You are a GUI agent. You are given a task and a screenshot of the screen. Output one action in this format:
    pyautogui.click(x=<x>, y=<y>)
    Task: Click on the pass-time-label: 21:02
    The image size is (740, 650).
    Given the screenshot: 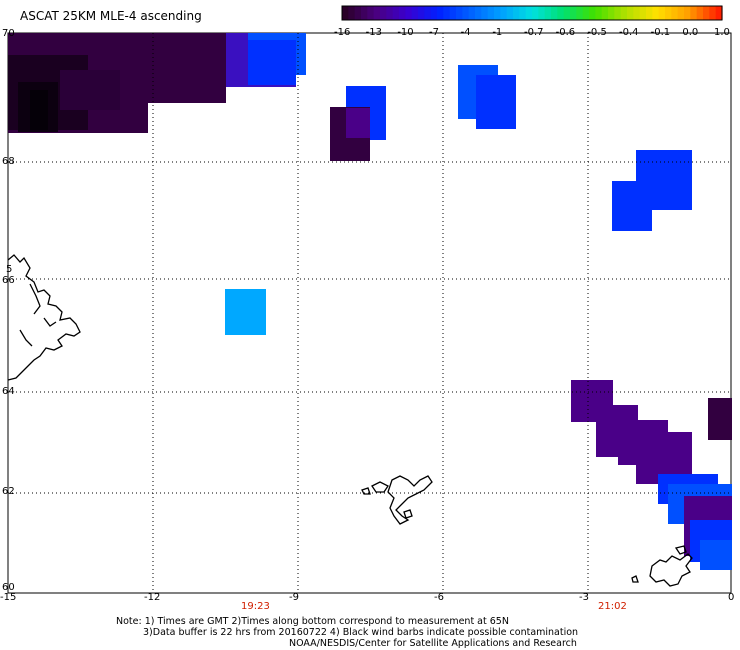 What is the action you would take?
    pyautogui.click(x=612, y=606)
    